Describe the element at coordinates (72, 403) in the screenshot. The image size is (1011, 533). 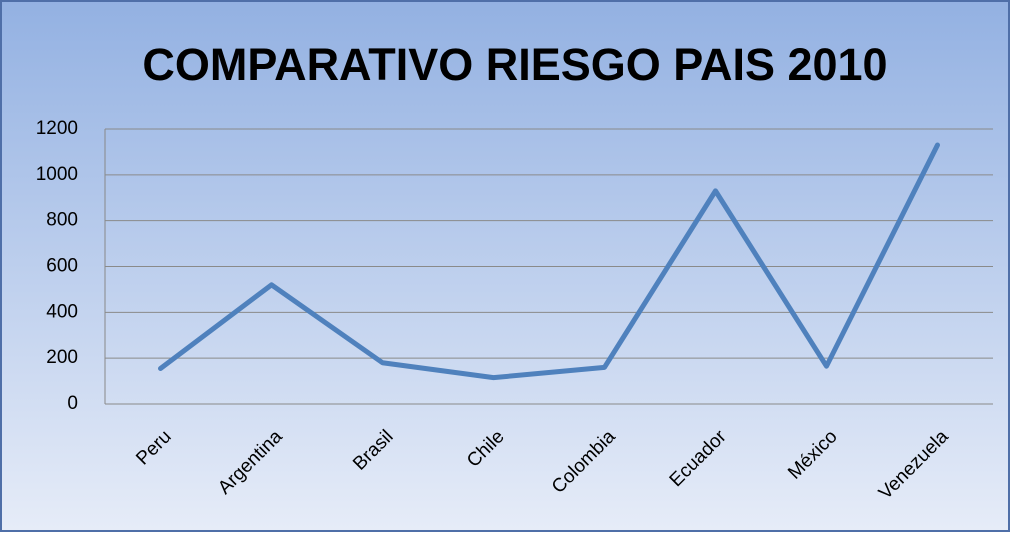
I see `y-tick-label: 0` at that location.